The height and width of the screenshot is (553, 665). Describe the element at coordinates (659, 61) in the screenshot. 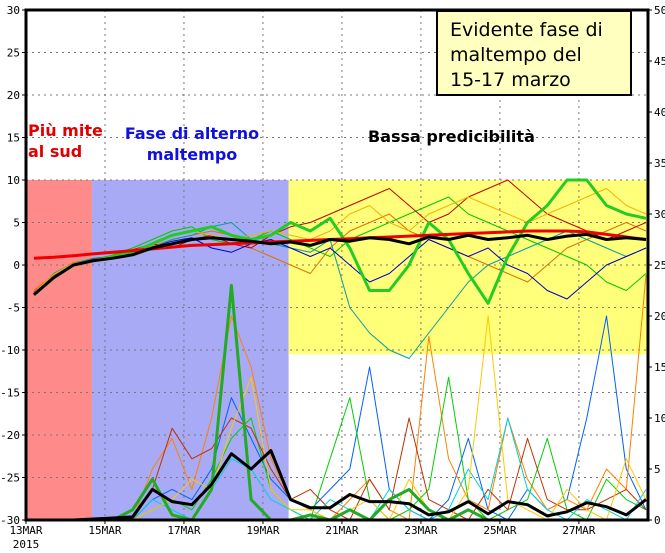

I see `y-tick-label-right: 45` at that location.